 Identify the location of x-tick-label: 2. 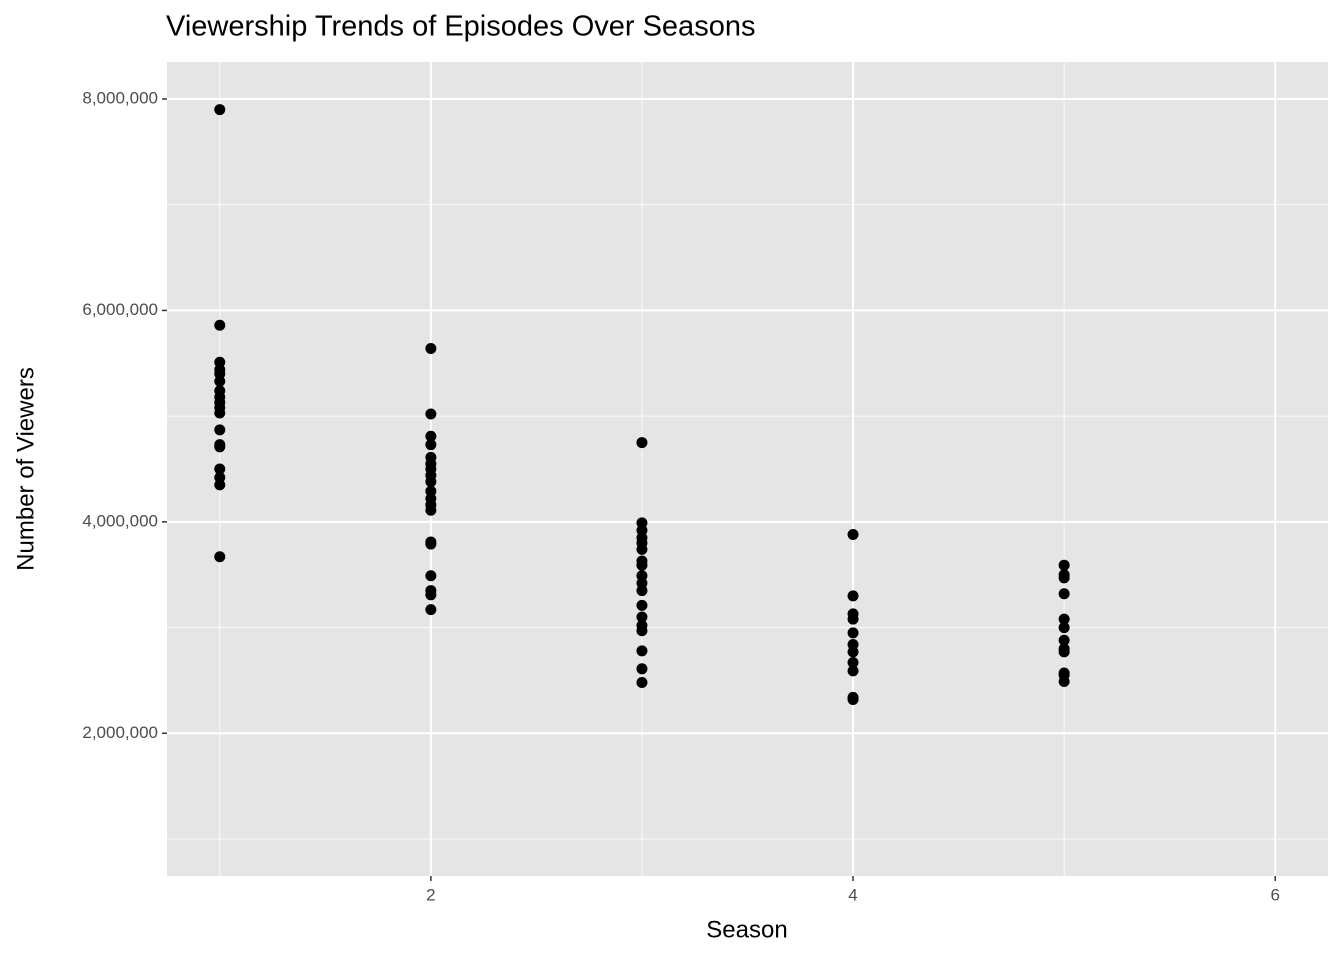
(430, 894).